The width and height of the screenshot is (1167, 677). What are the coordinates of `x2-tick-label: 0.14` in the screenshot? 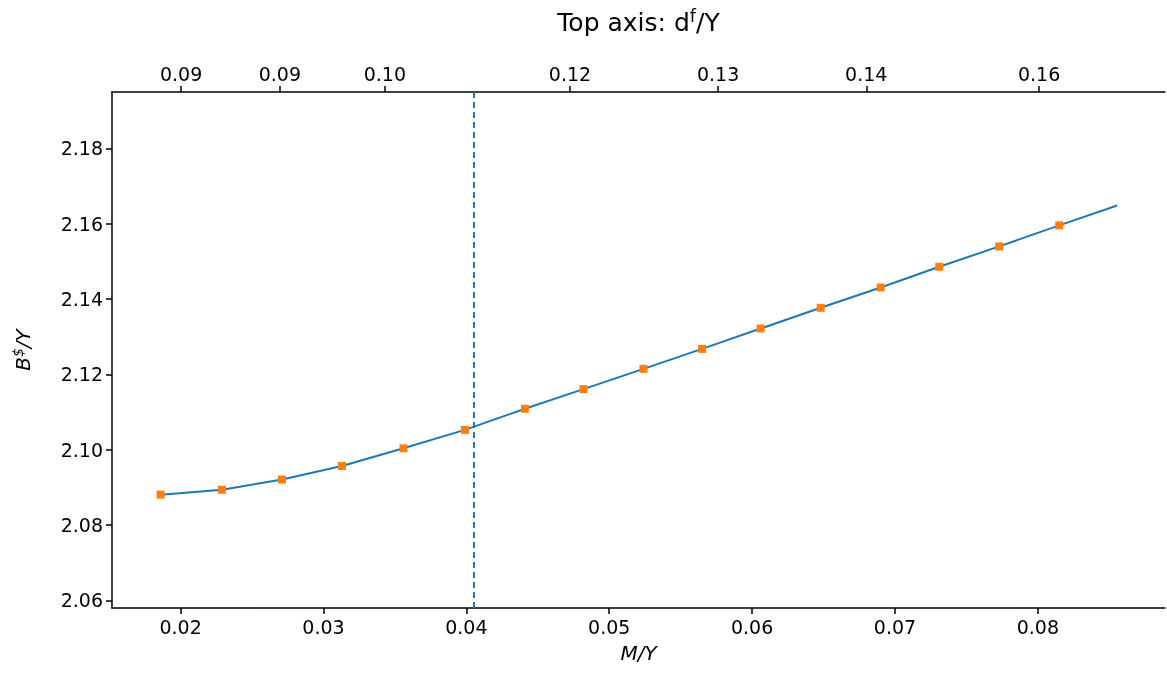 It's located at (866, 73).